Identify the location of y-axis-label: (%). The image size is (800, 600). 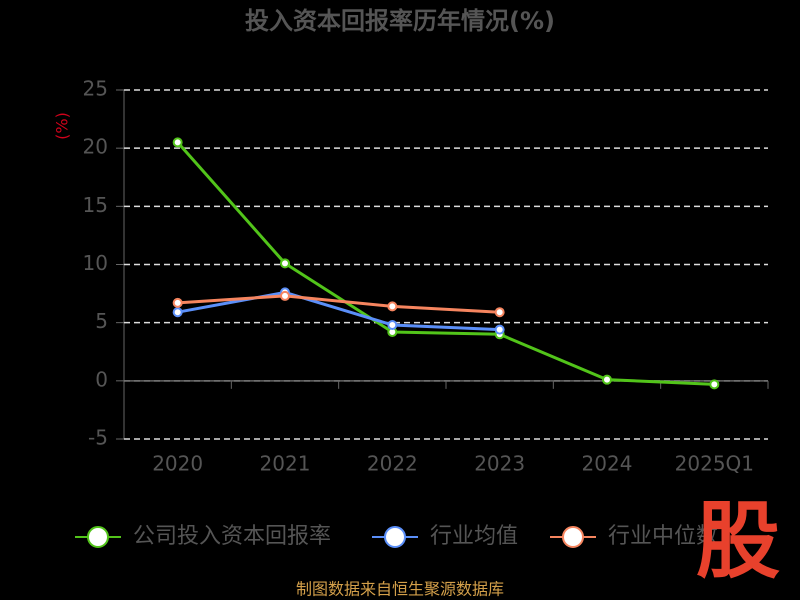
(62, 126).